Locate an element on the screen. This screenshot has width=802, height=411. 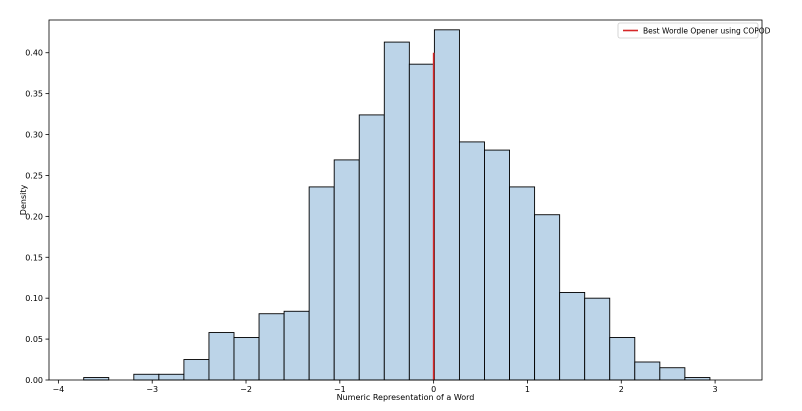
legend: Best Wordle Opener using COPOD is located at coordinates (694, 30).